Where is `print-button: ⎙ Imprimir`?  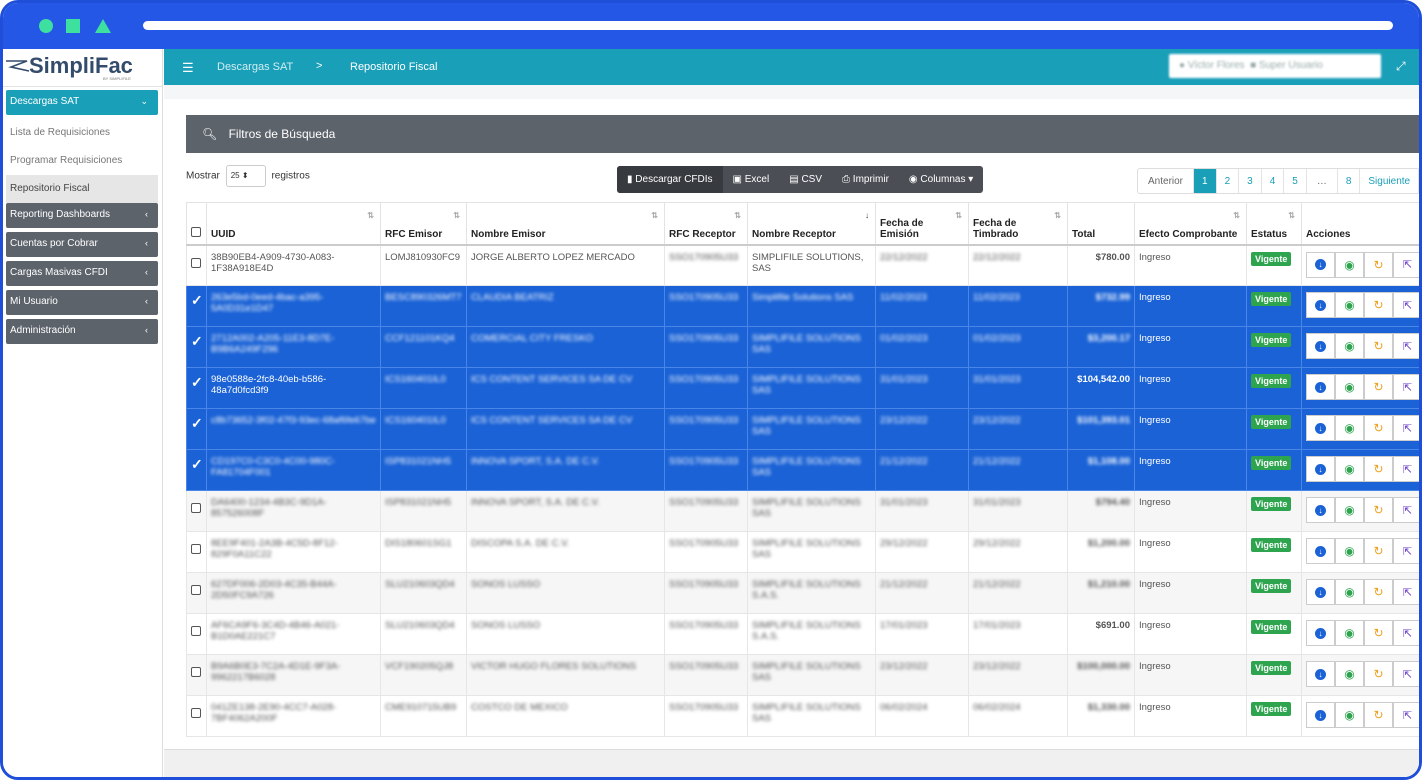
print-button: ⎙ Imprimir is located at coordinates (865, 179).